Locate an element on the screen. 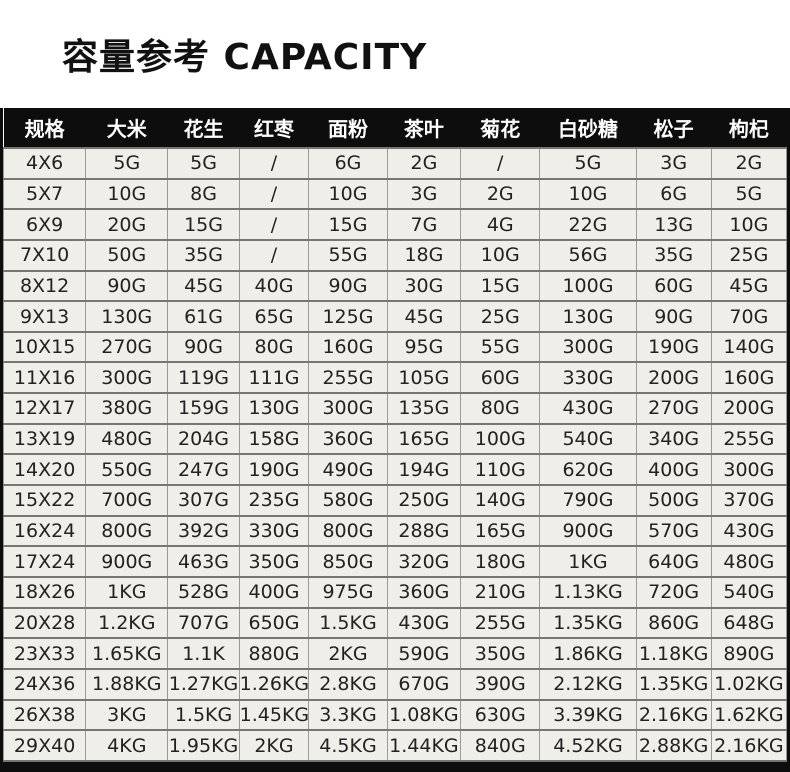 This screenshot has width=790, height=772. value-cell: 15G is located at coordinates (348, 224).